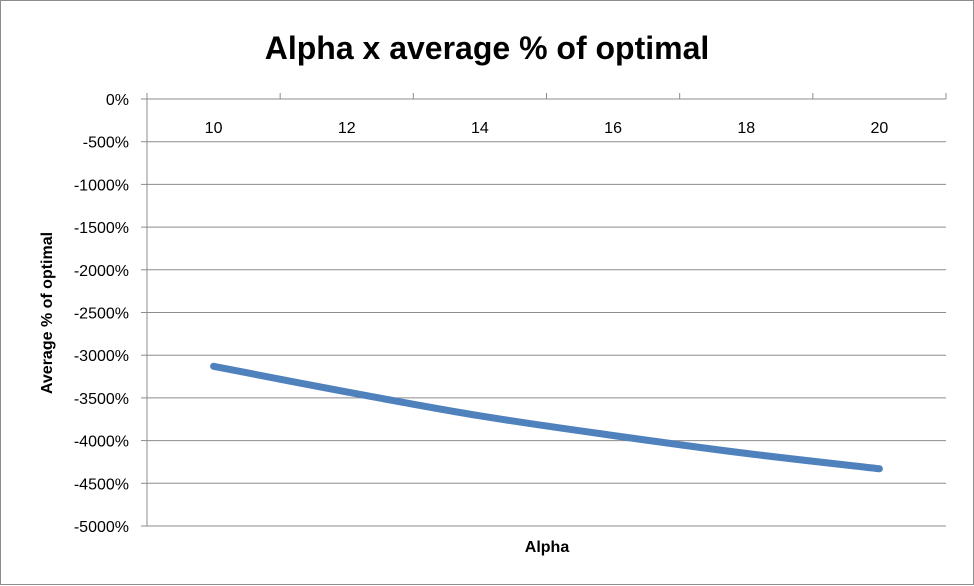 This screenshot has height=586, width=974. Describe the element at coordinates (101, 527) in the screenshot. I see `y-tick-label: -5000%` at that location.